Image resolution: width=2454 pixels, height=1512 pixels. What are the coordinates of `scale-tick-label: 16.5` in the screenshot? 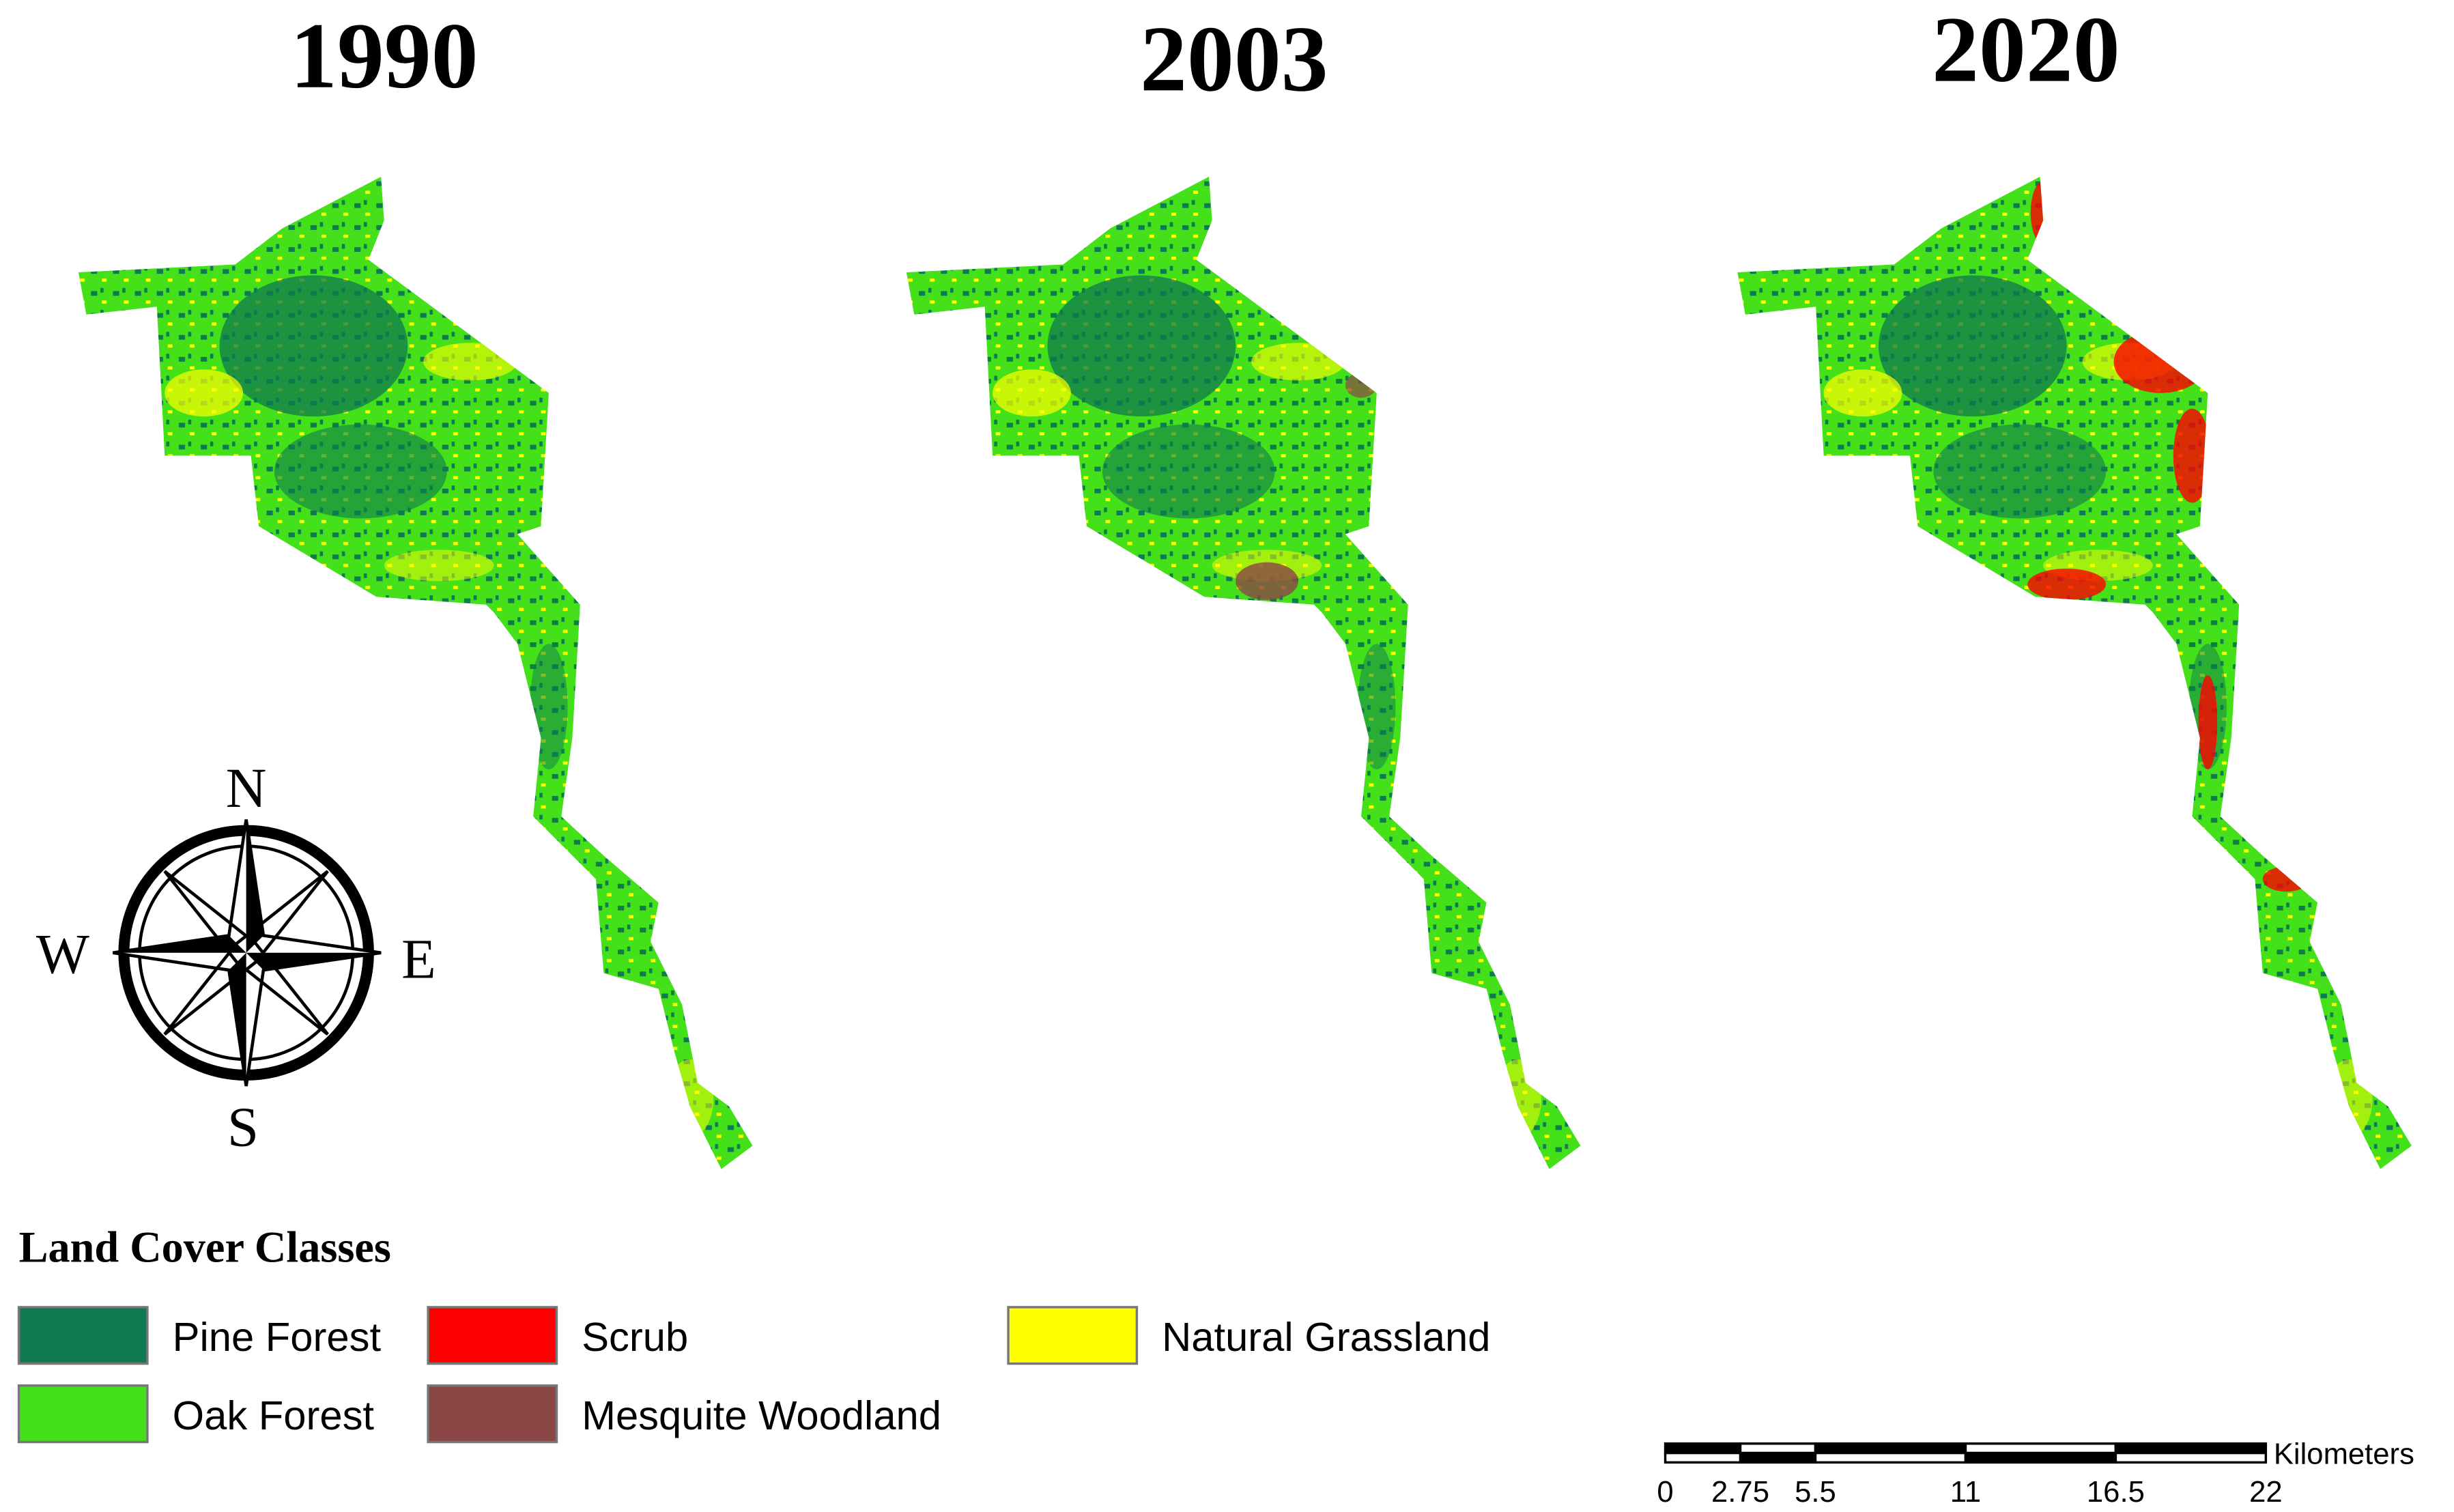 It's located at (2116, 1492).